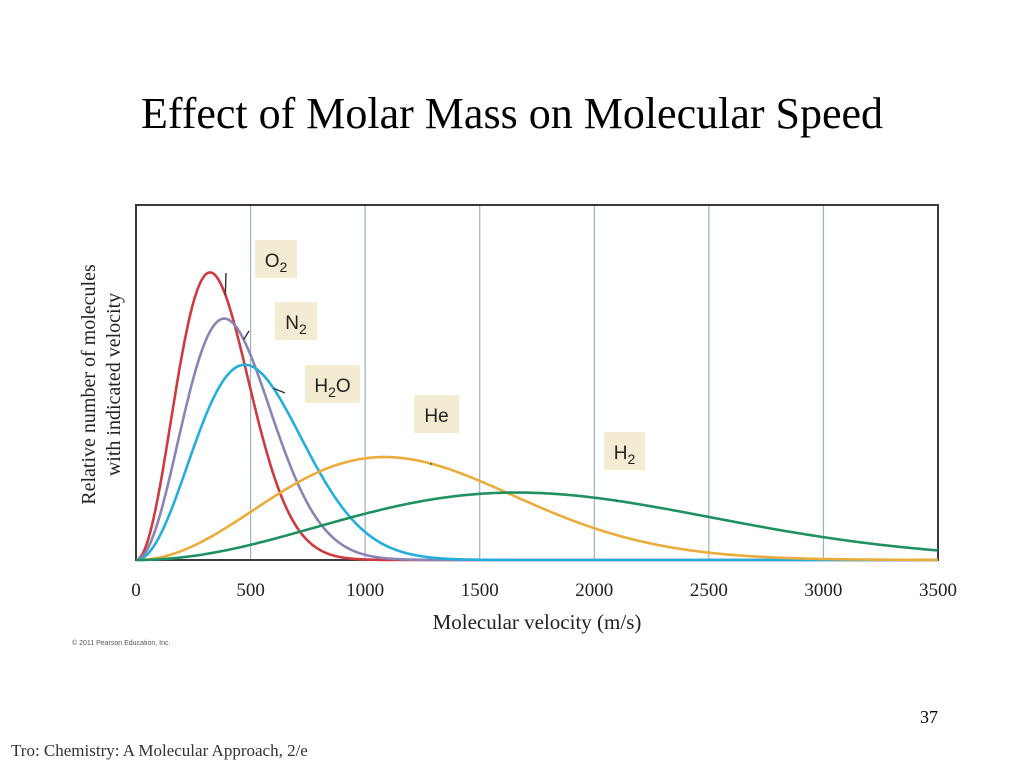  What do you see at coordinates (512, 113) in the screenshot?
I see `slide-title: Effect of Molar Mass on Molecular Speed` at bounding box center [512, 113].